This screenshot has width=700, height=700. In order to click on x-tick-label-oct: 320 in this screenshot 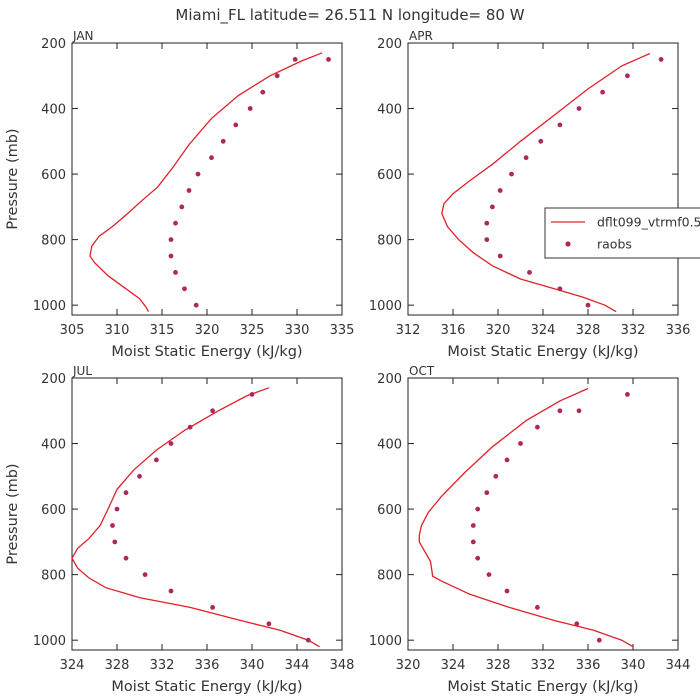, I will do `click(408, 665)`.